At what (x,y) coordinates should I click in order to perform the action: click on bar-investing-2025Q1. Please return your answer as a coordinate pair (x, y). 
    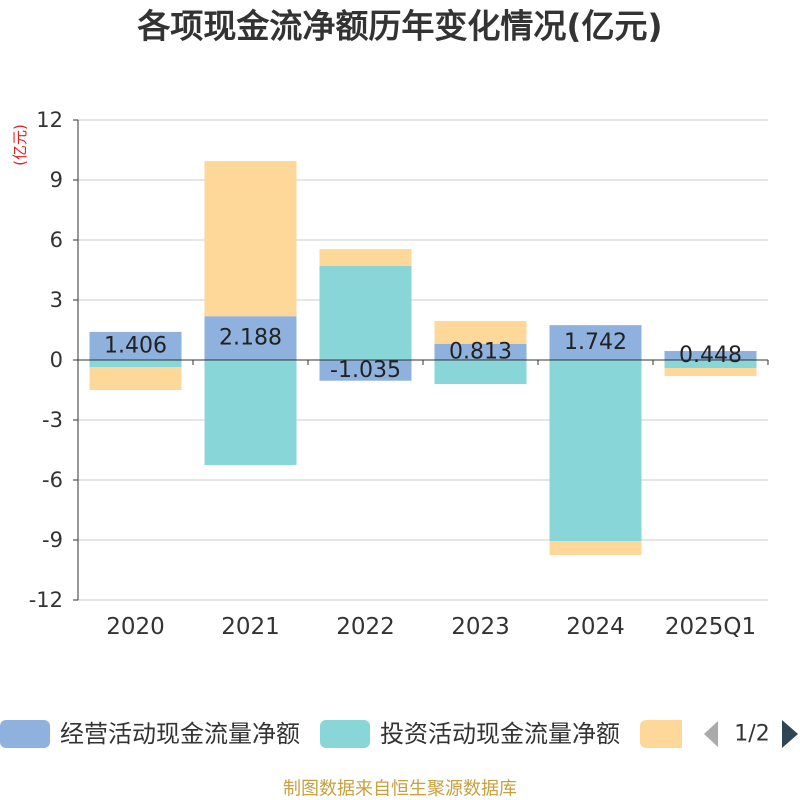
    Looking at the image, I should click on (710, 364).